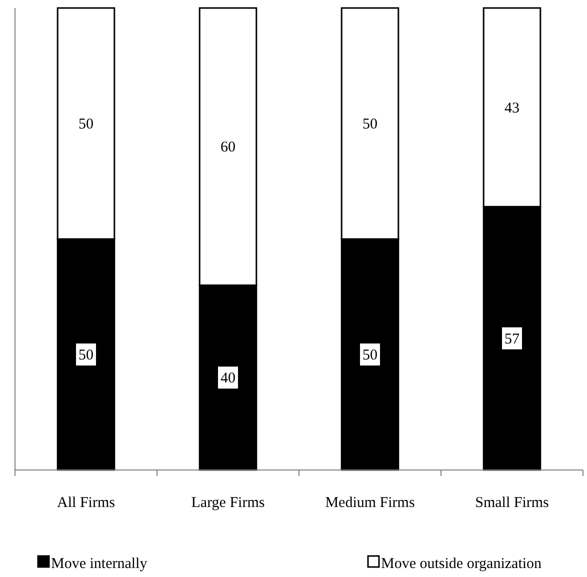 This screenshot has height=577, width=587. Describe the element at coordinates (228, 148) in the screenshot. I see `data-label: 60` at that location.